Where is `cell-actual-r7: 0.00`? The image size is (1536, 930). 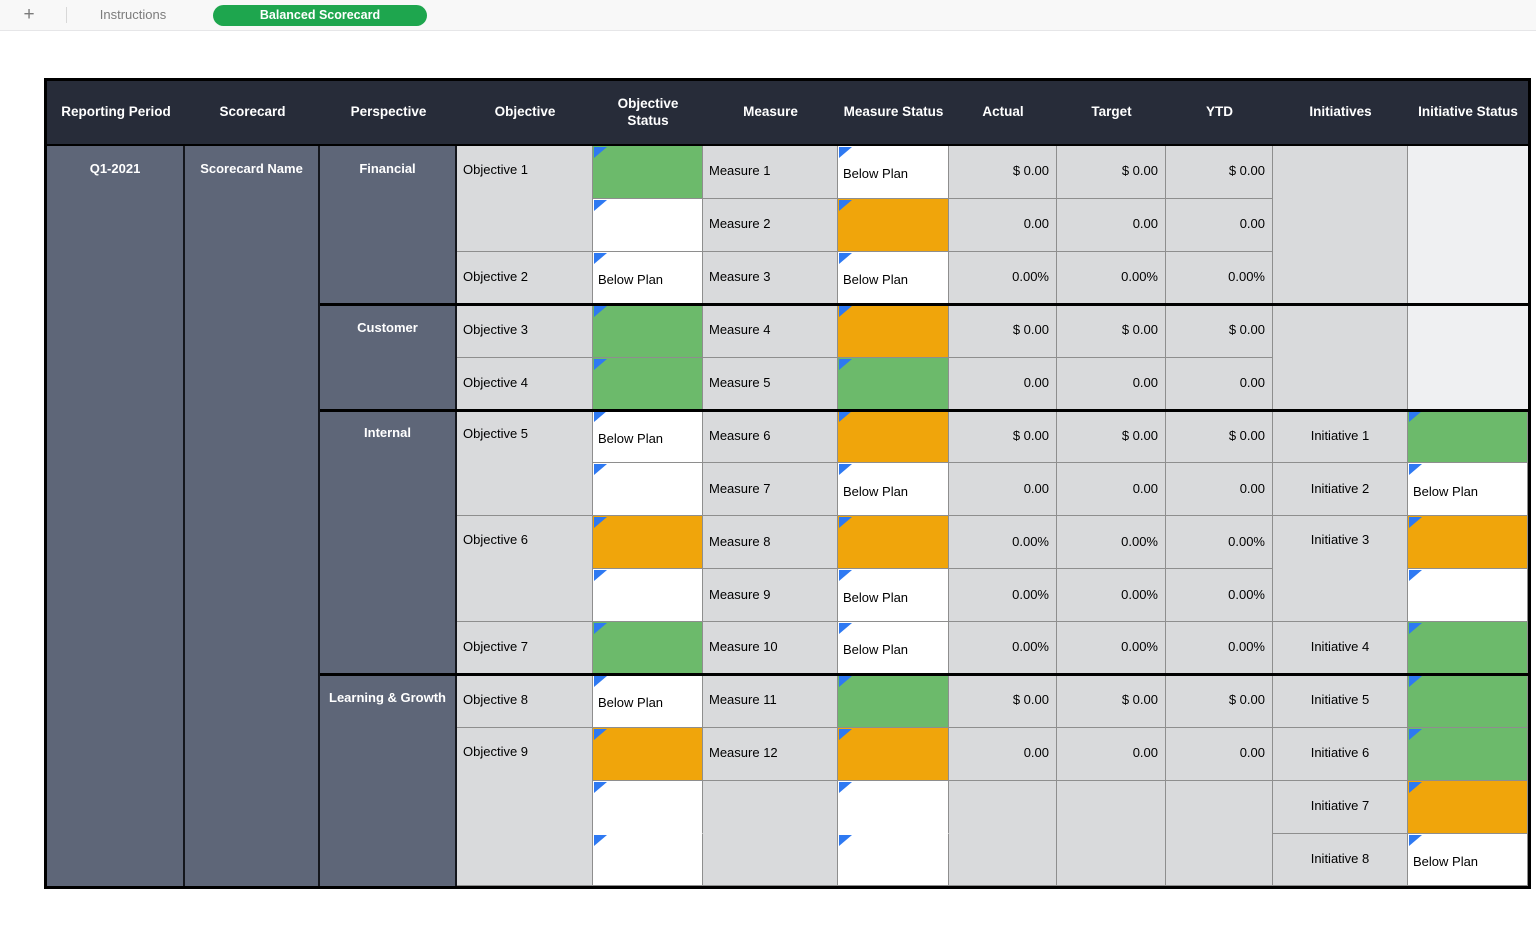
cell-actual-r7: 0.00 is located at coordinates (1003, 490).